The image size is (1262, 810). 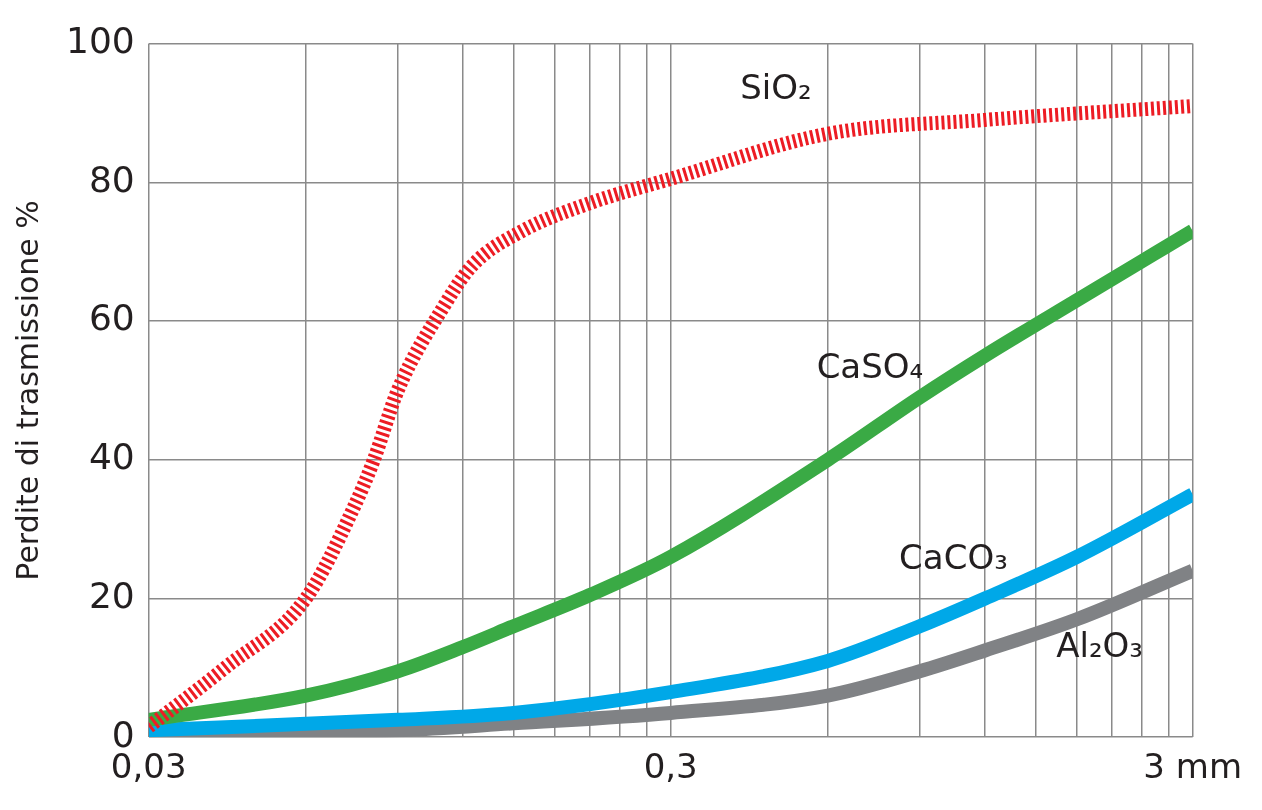 I want to click on y-tick-label: 40, so click(x=111, y=457).